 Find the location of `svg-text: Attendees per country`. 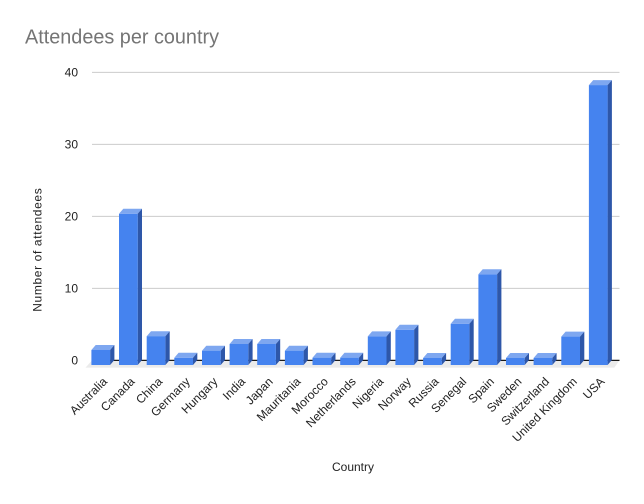

svg-text: Attendees per country is located at coordinates (122, 38).